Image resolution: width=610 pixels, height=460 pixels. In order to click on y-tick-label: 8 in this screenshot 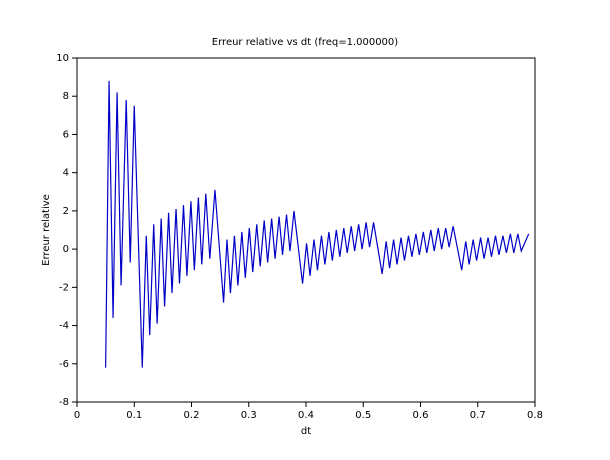, I will do `click(66, 96)`.